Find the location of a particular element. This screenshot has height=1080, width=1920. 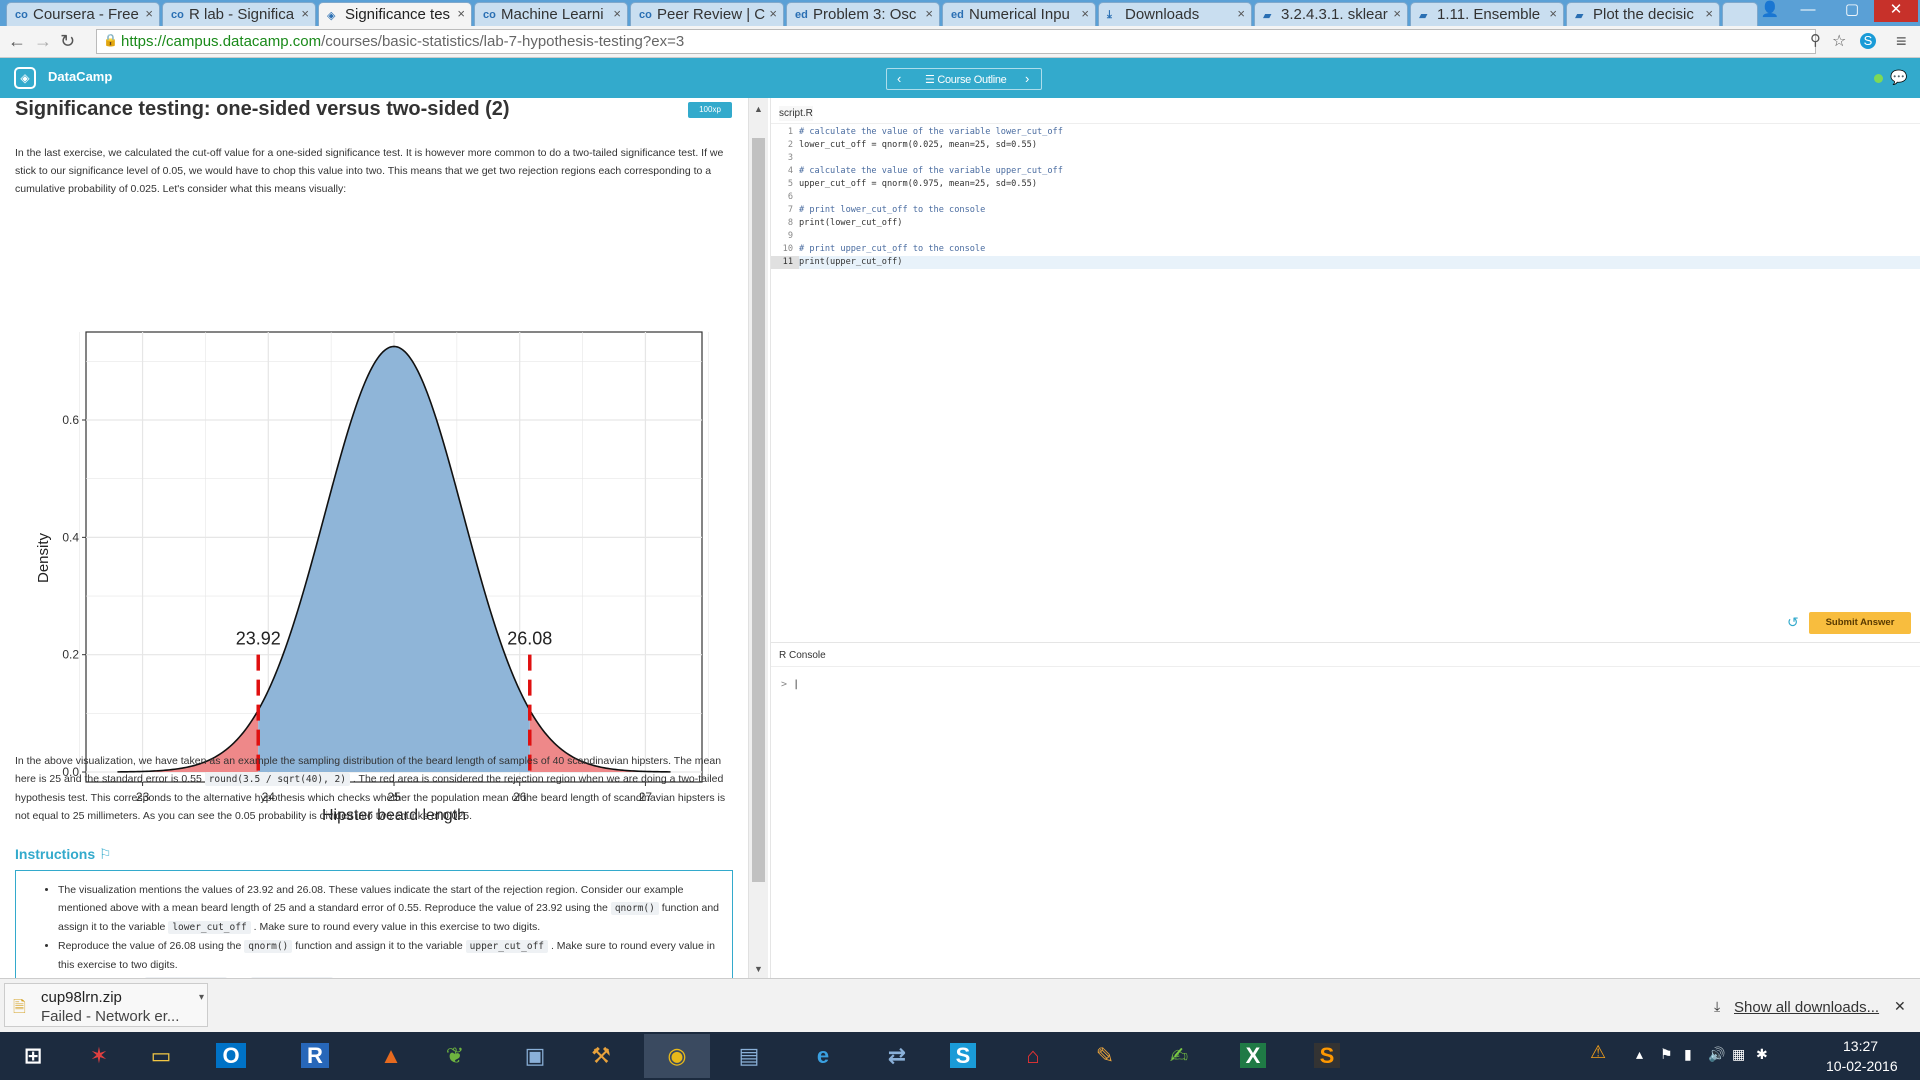

next-exercise-icon: › is located at coordinates (1027, 78).